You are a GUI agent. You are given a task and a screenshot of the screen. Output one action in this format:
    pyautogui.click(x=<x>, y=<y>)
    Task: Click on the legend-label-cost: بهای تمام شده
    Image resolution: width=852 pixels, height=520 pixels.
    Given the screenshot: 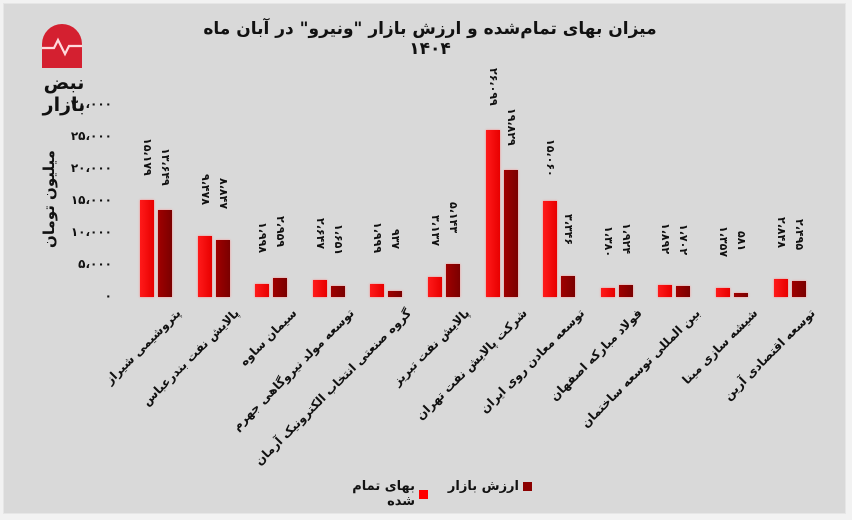 What is the action you would take?
    pyautogui.click(x=384, y=494)
    